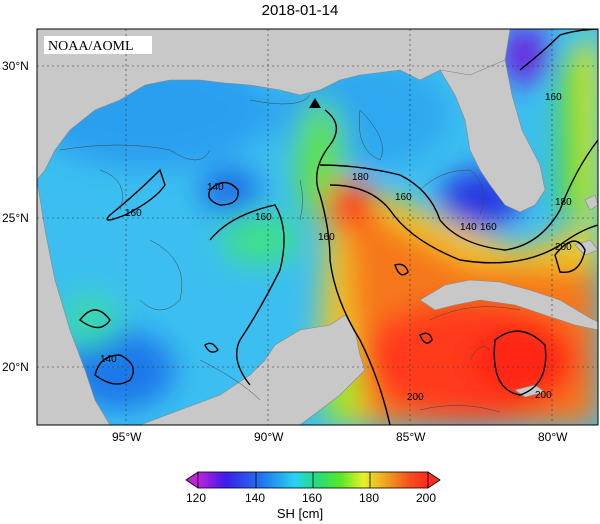 This screenshot has width=600, height=524. What do you see at coordinates (15, 66) in the screenshot?
I see `lat-label-30: 30°N` at bounding box center [15, 66].